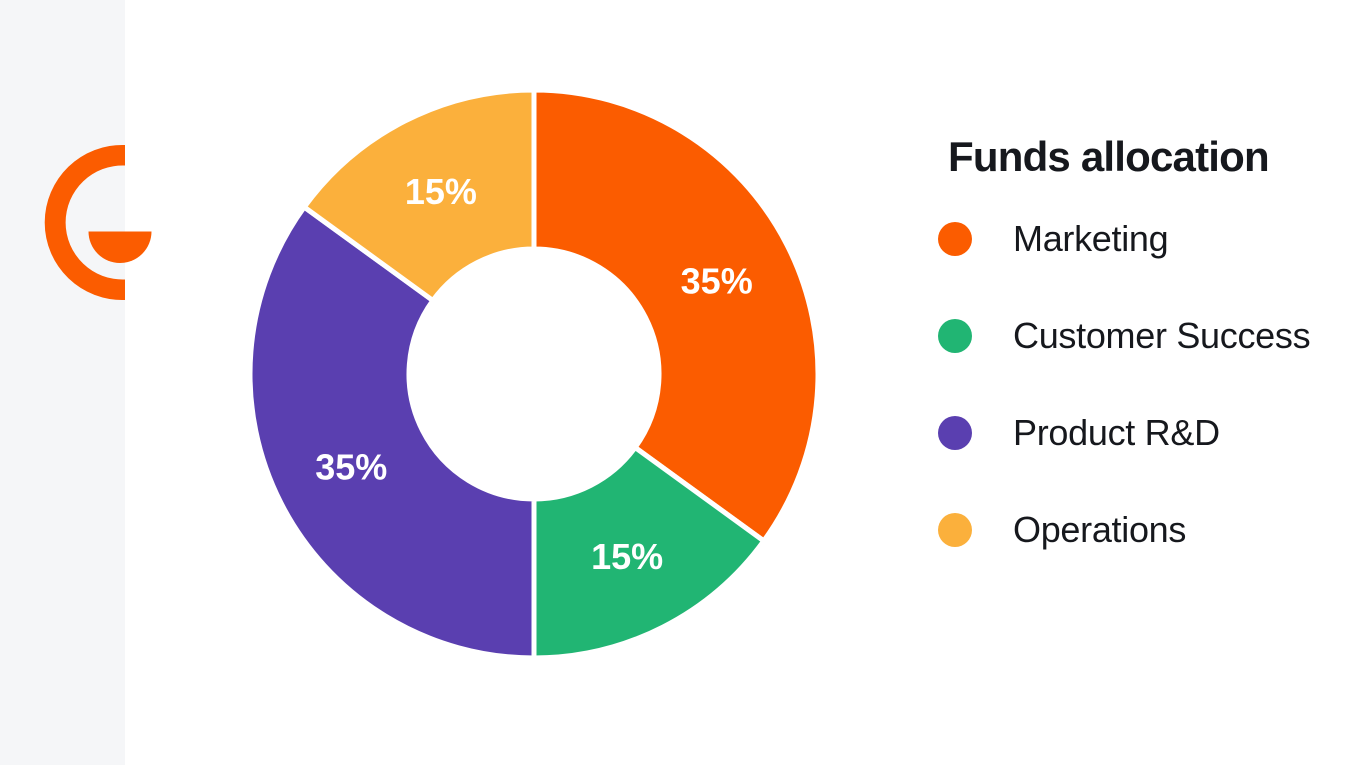 The height and width of the screenshot is (765, 1360). I want to click on segment-percentage-label-customer-success: 15%, so click(627, 556).